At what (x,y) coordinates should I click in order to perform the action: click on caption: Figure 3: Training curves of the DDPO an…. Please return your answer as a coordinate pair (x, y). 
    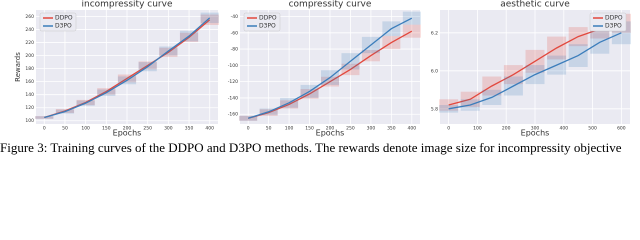
    Looking at the image, I should click on (311, 147).